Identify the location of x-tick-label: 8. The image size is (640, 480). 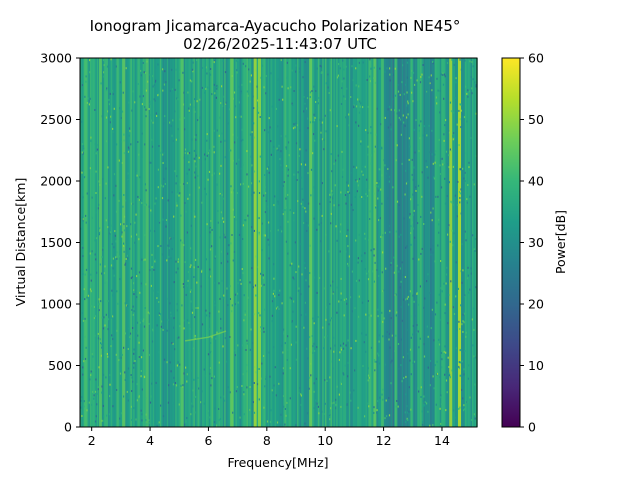
(267, 440).